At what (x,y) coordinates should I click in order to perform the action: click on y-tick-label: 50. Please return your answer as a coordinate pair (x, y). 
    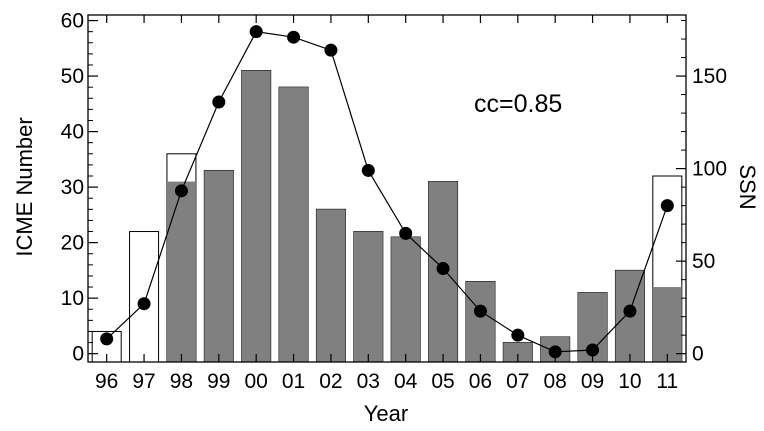
    Looking at the image, I should click on (72, 76).